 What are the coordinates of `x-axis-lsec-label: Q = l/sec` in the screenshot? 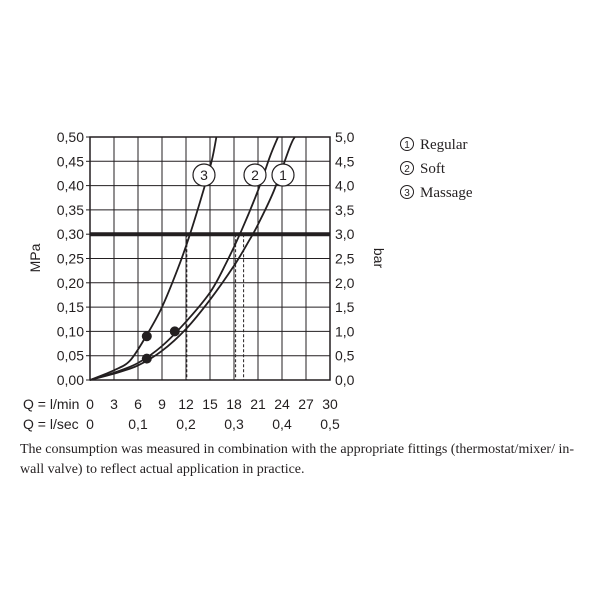 It's located at (51, 424).